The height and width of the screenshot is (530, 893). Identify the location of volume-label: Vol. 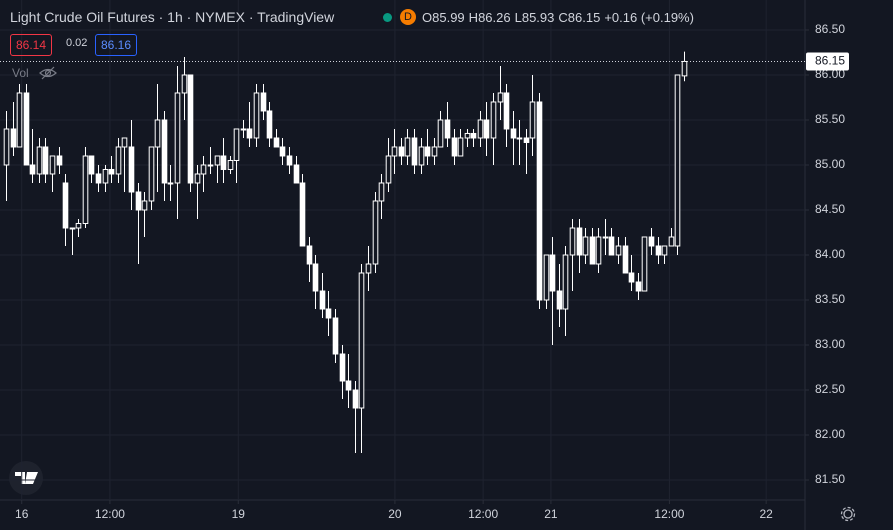
(20, 73).